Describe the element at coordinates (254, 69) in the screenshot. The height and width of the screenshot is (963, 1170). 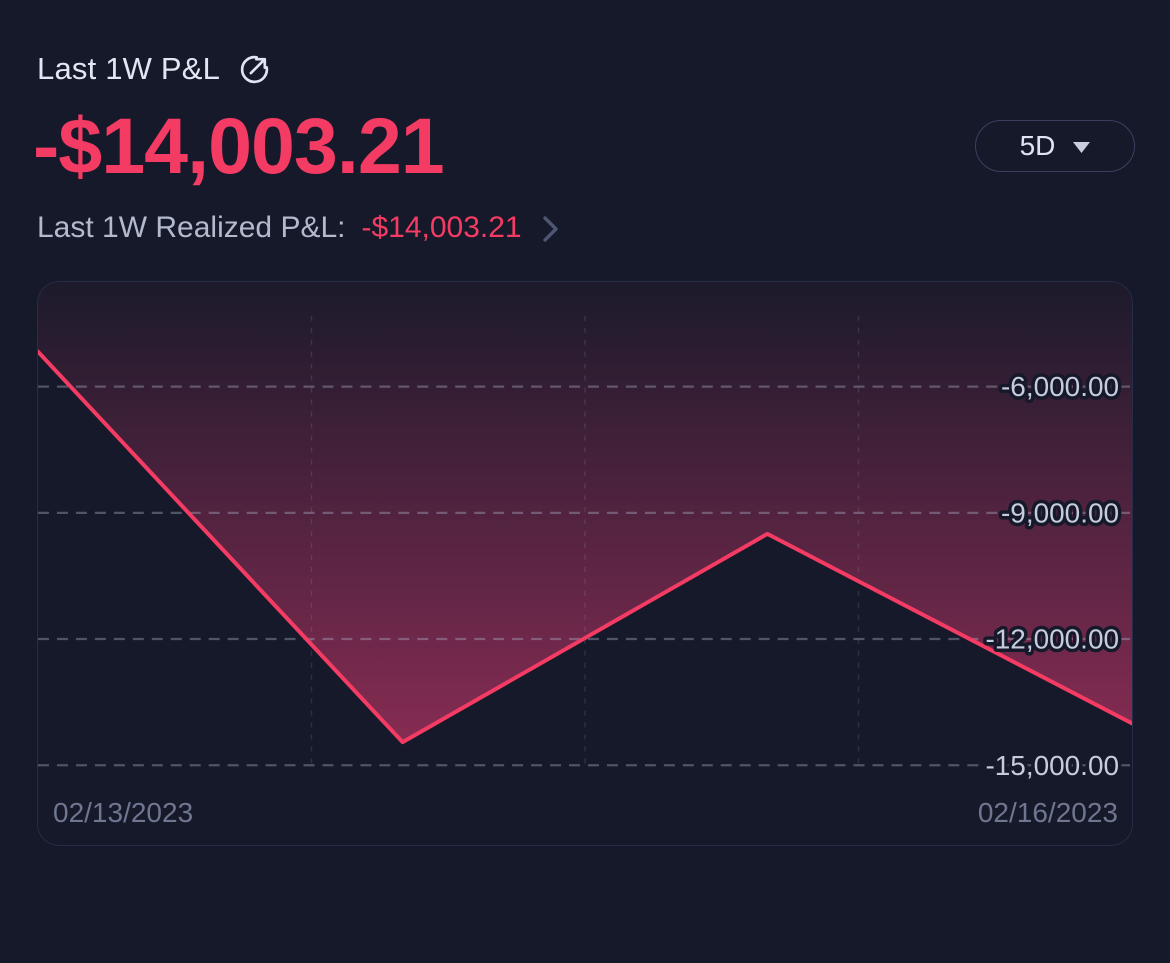
I see `external-link-icon` at that location.